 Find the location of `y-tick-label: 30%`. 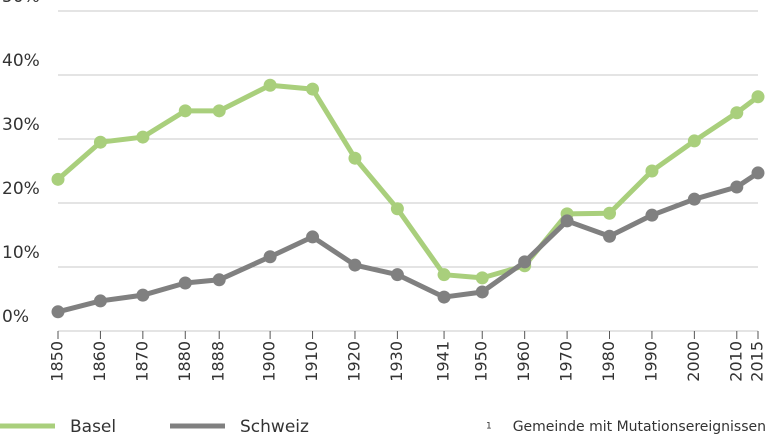

y-tick-label: 30% is located at coordinates (21, 125).